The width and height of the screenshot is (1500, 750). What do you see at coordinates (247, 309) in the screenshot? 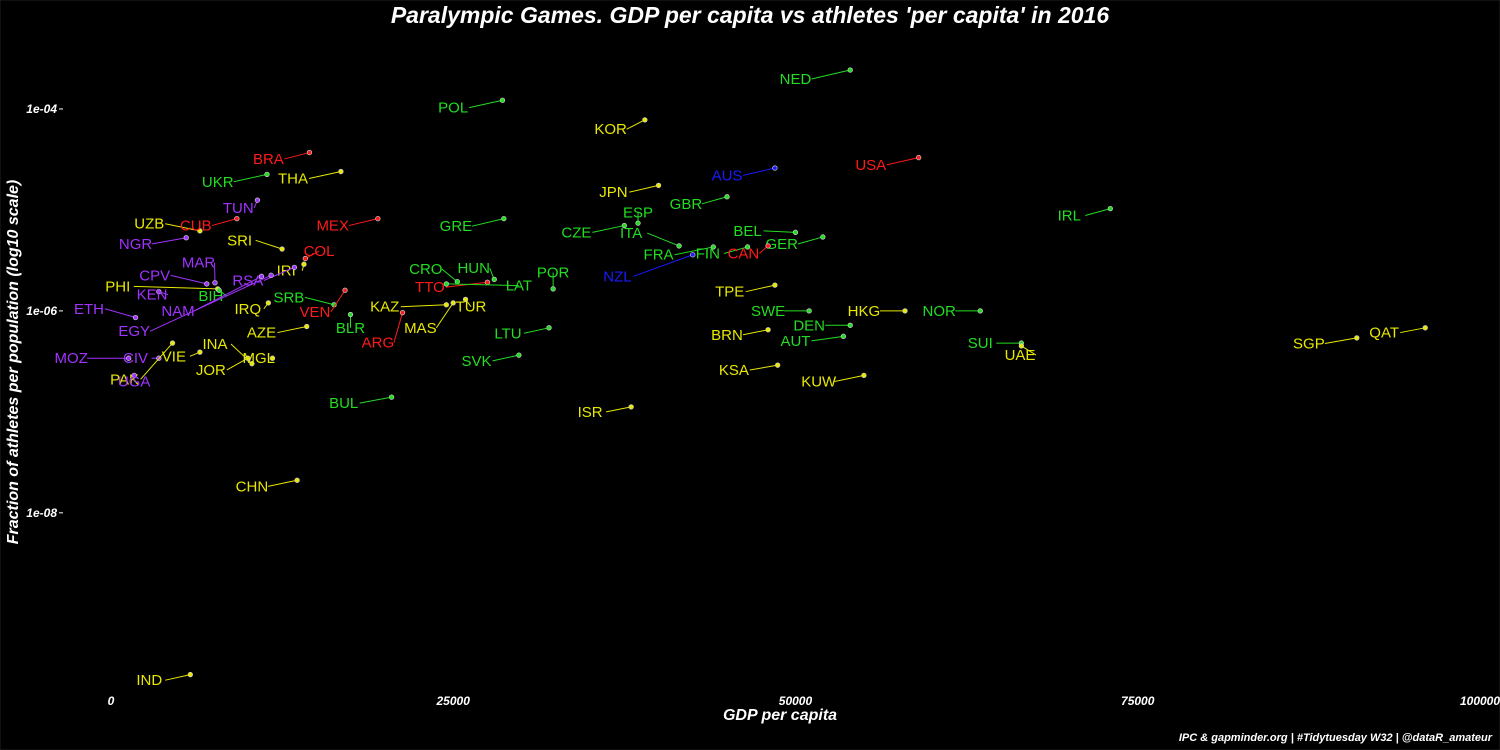
I see `point-label: IRQ` at bounding box center [247, 309].